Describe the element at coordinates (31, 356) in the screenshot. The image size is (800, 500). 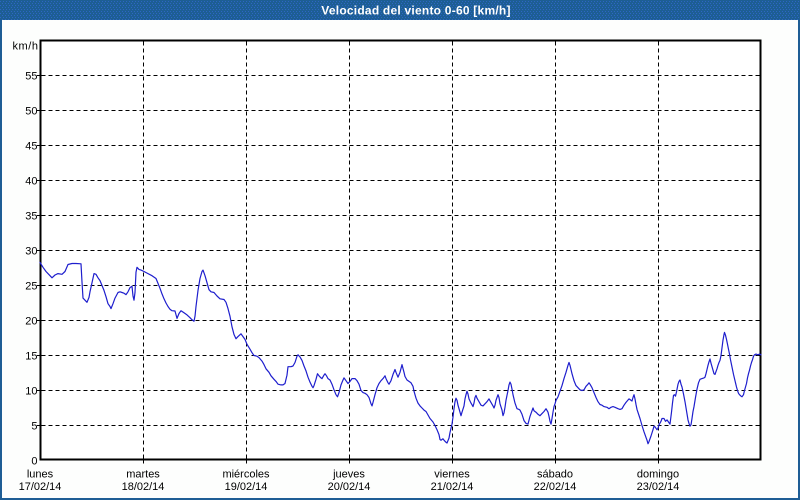
I see `svg-text: 15` at that location.